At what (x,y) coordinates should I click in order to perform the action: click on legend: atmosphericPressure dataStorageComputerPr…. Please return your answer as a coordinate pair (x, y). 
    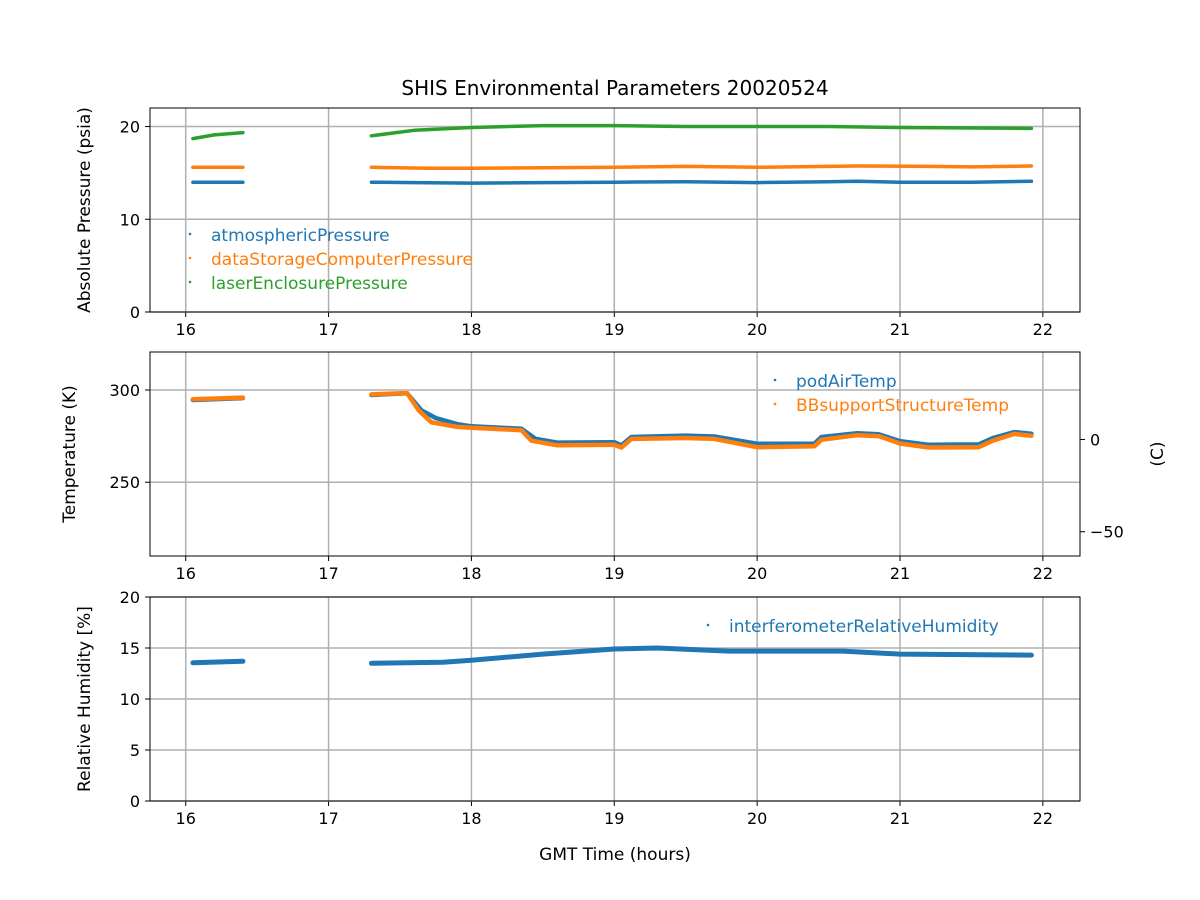
    Looking at the image, I should click on (330, 260).